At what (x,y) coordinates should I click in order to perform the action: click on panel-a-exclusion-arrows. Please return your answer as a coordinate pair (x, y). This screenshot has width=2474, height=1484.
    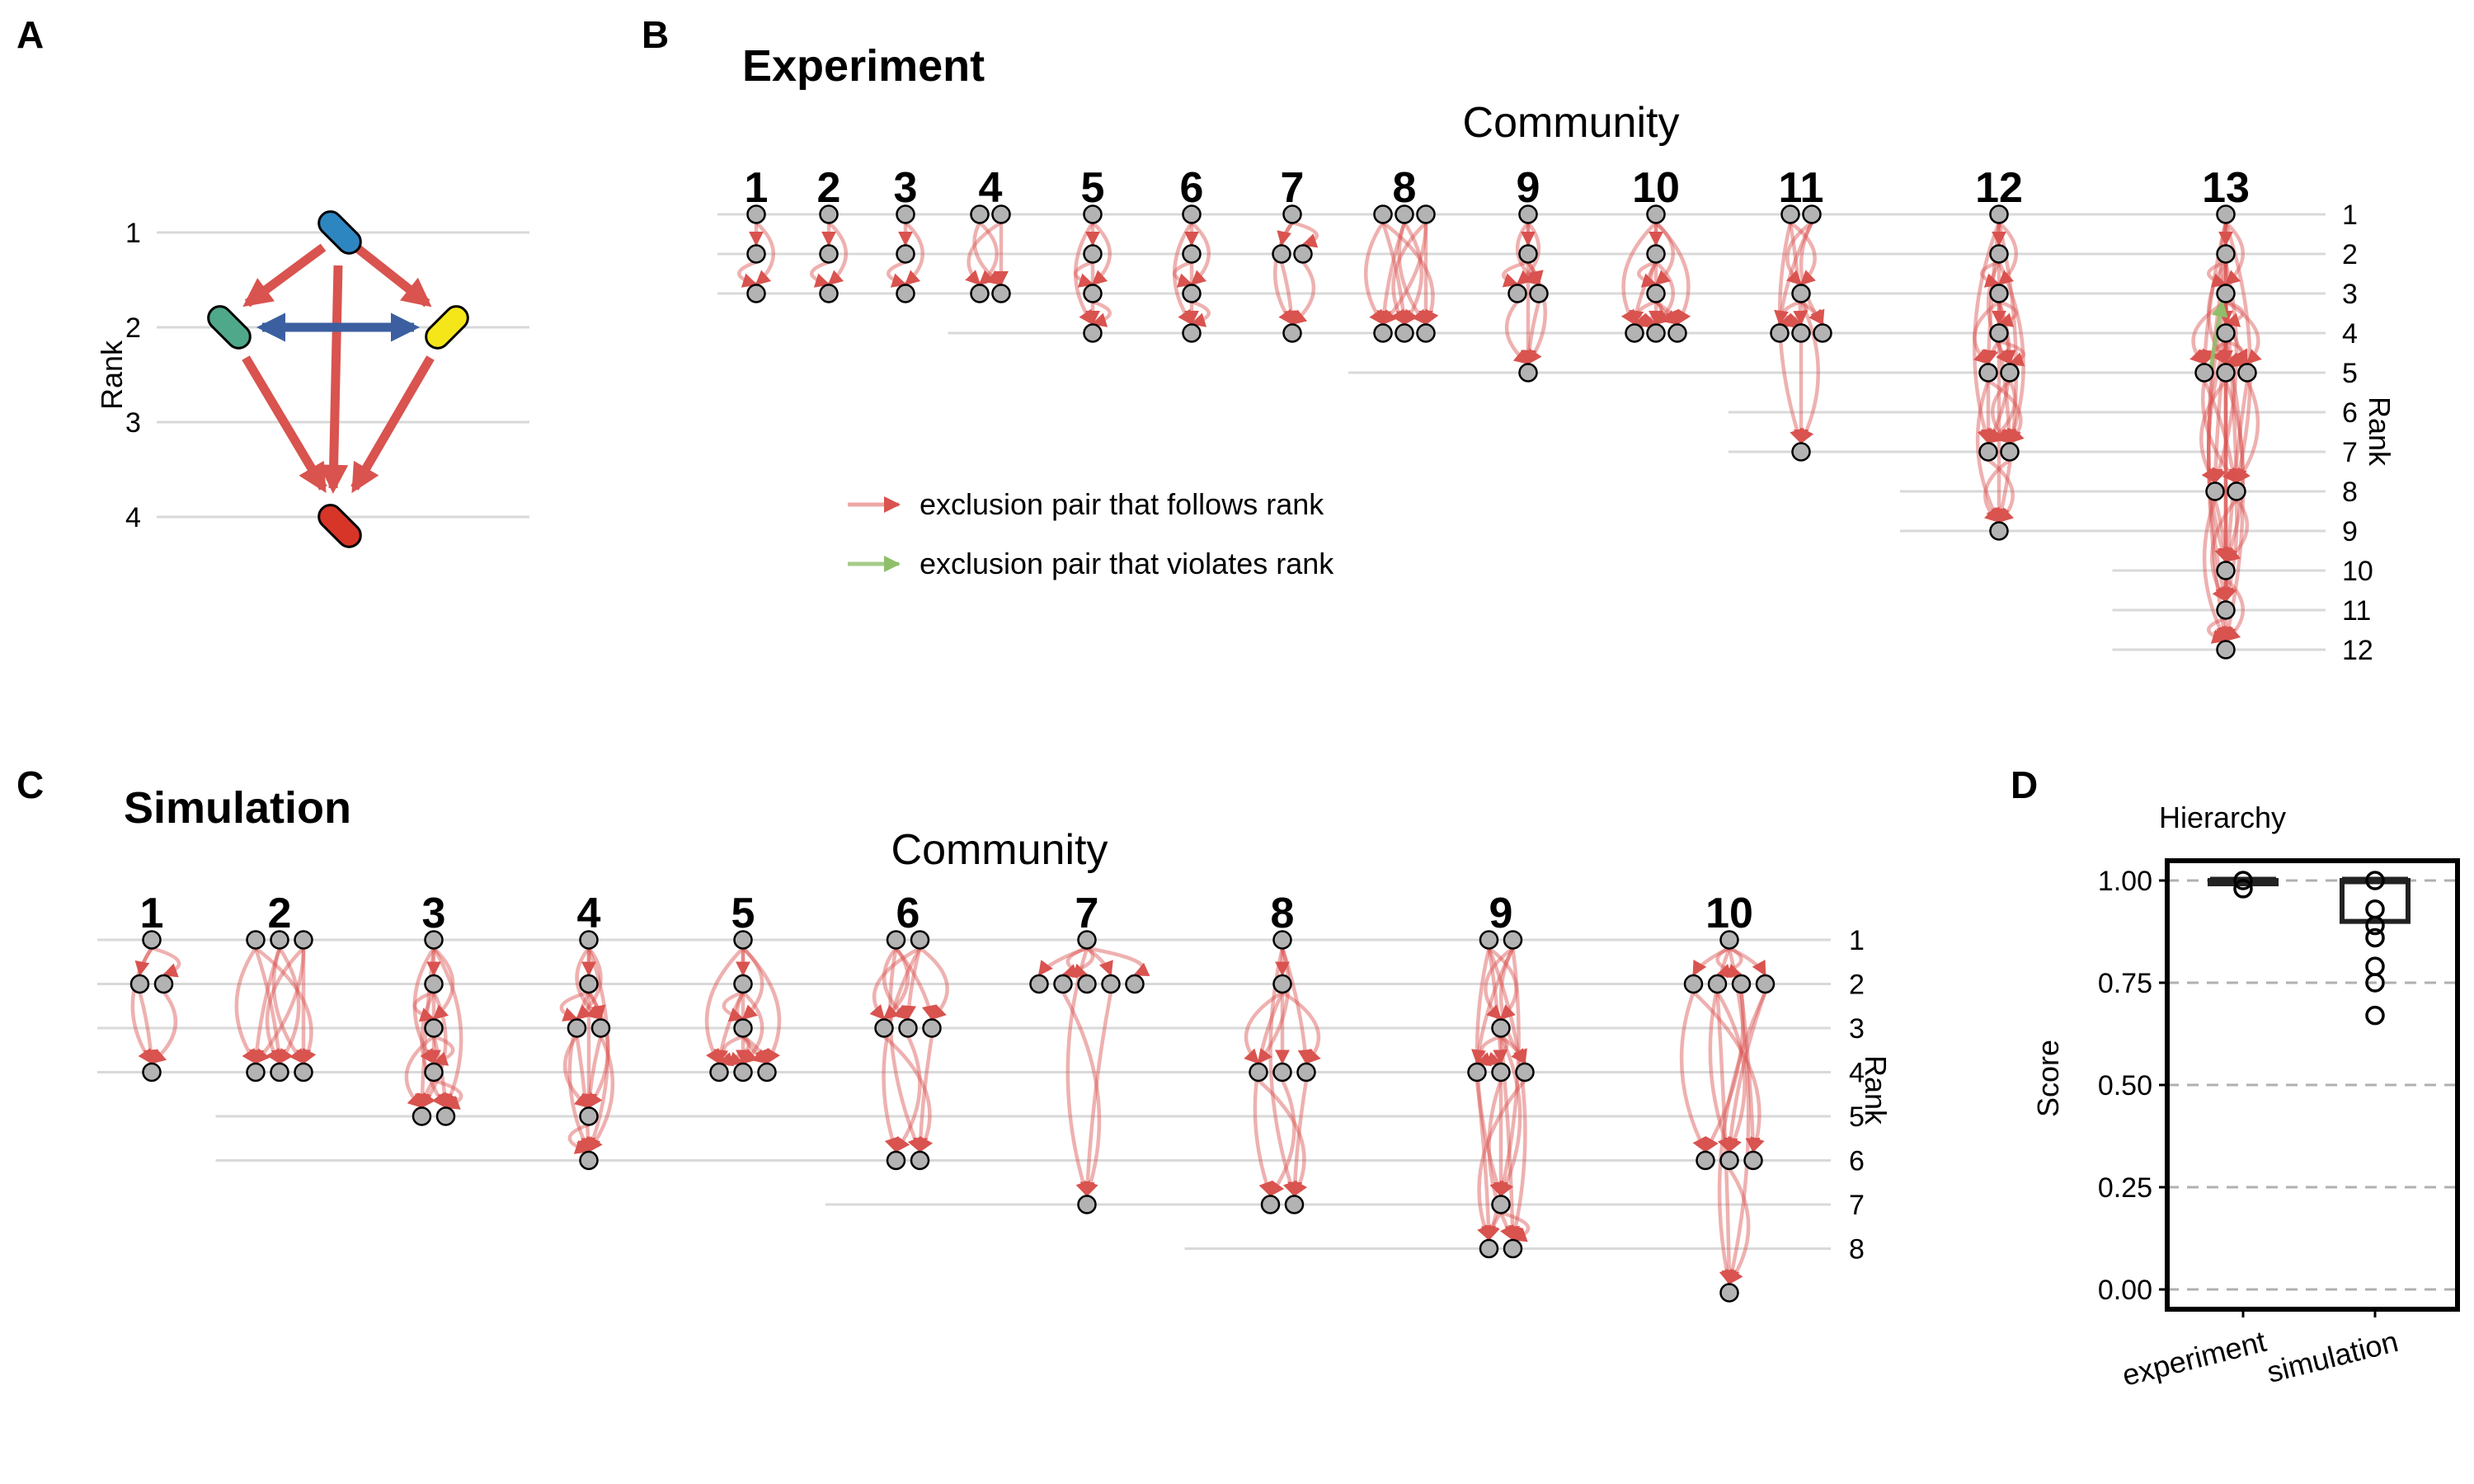
    Looking at the image, I should click on (338, 369).